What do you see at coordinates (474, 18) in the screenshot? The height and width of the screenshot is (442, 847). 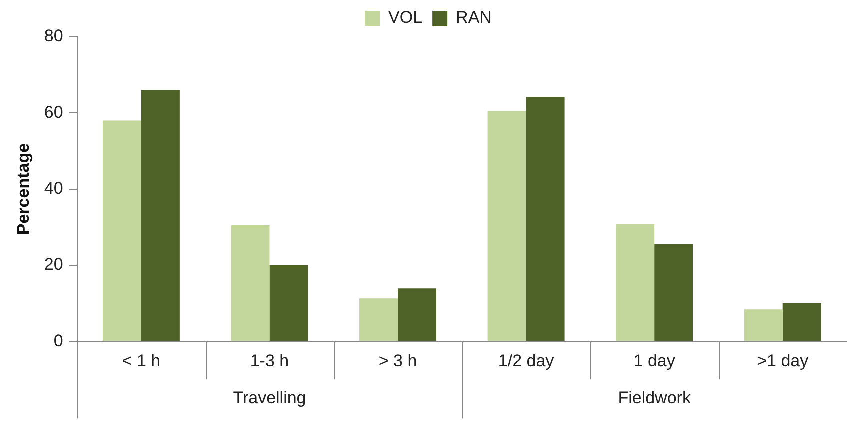 I see `legend-label: RAN` at bounding box center [474, 18].